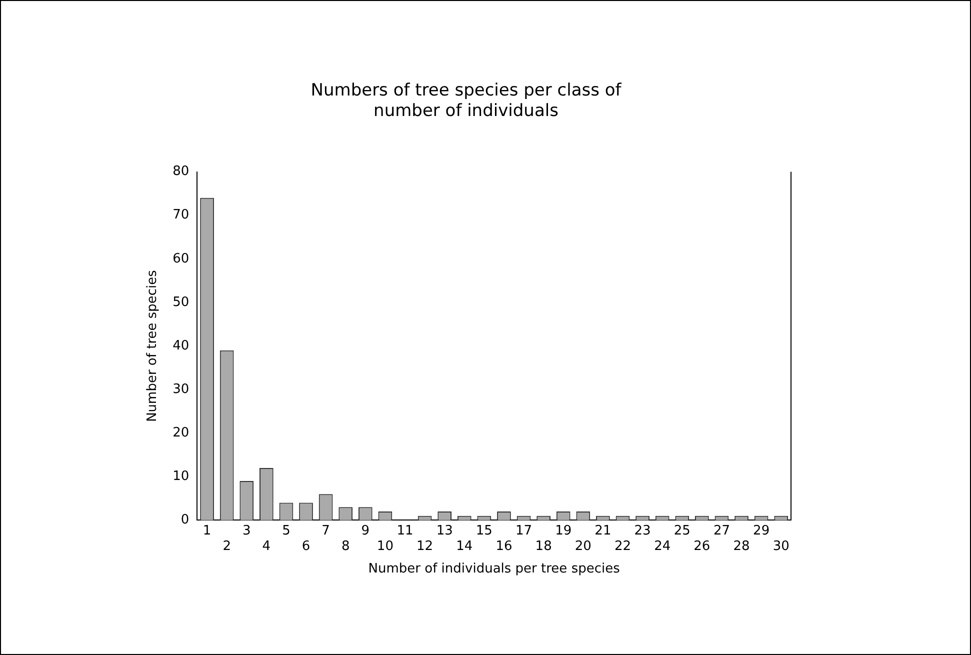 This screenshot has height=655, width=971. What do you see at coordinates (662, 546) in the screenshot?
I see `x-tick-label: 24` at bounding box center [662, 546].